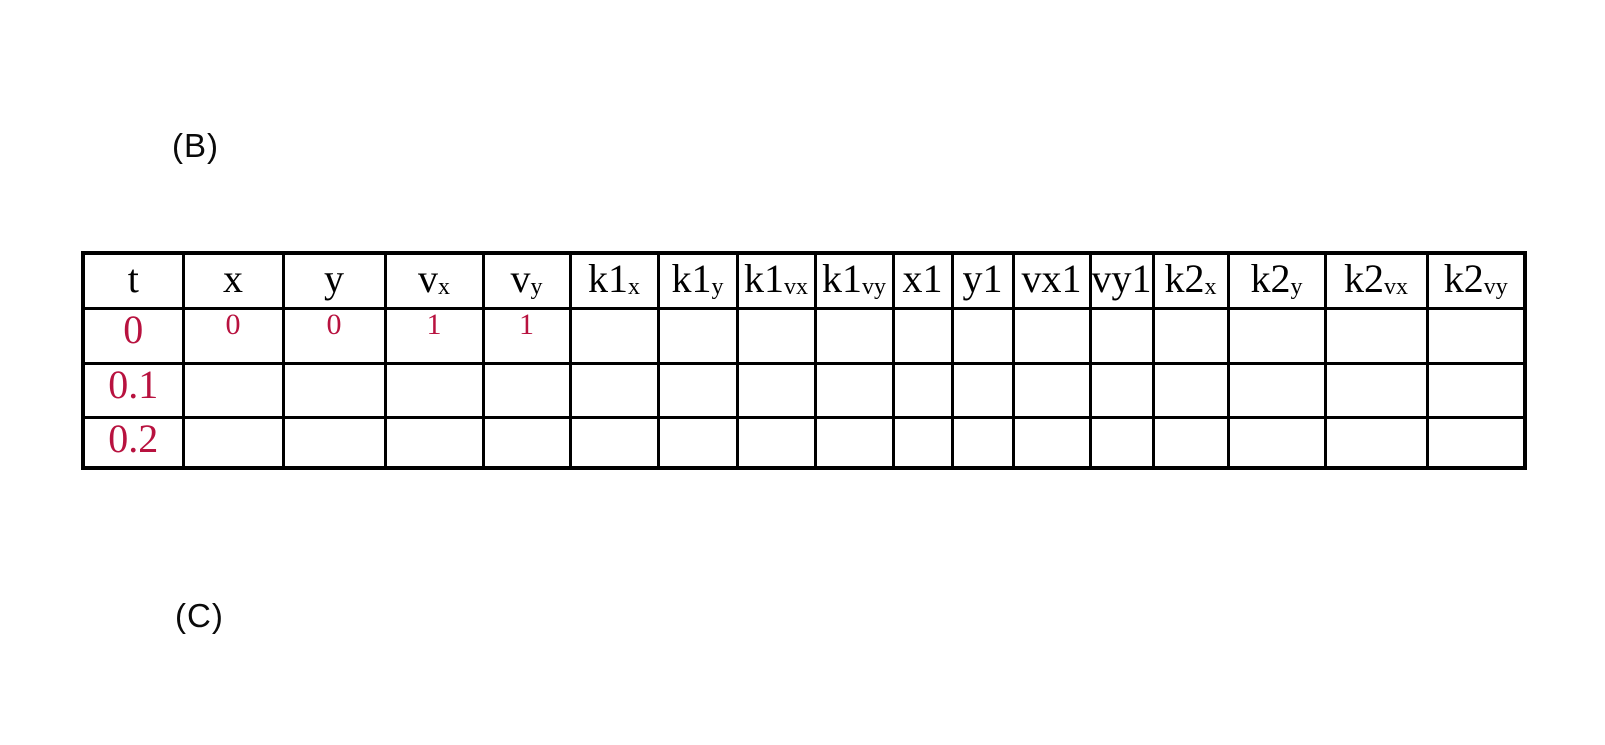  I want to click on cell-k1x-row2, so click(614, 442).